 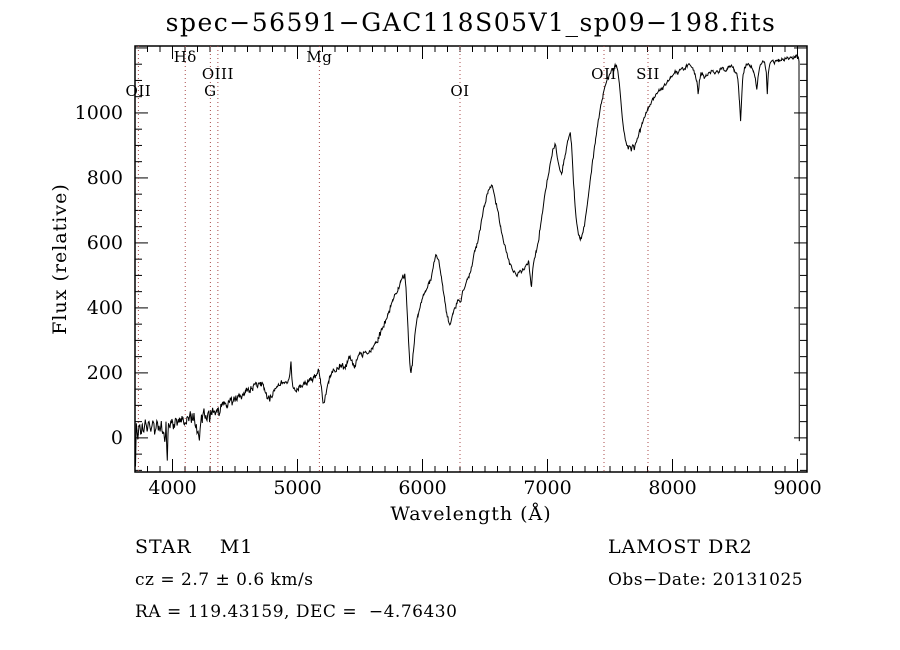 What do you see at coordinates (319, 57) in the screenshot?
I see `spectral-line-label: Mg` at bounding box center [319, 57].